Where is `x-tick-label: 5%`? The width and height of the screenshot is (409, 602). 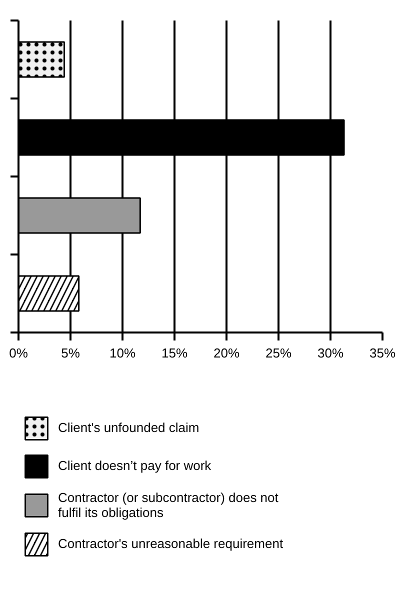
x-tick-label: 5% is located at coordinates (70, 353).